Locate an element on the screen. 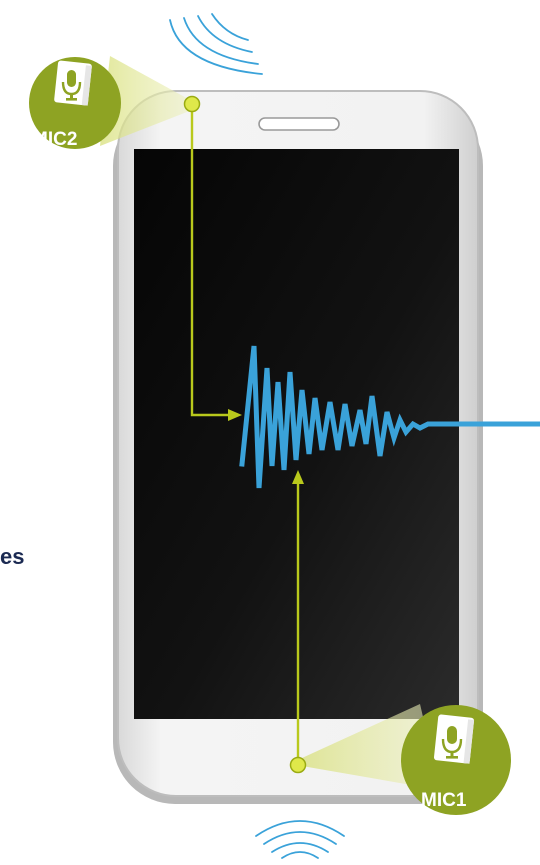 The width and height of the screenshot is (540, 865). mic1-badge: MIC1 is located at coordinates (456, 760).